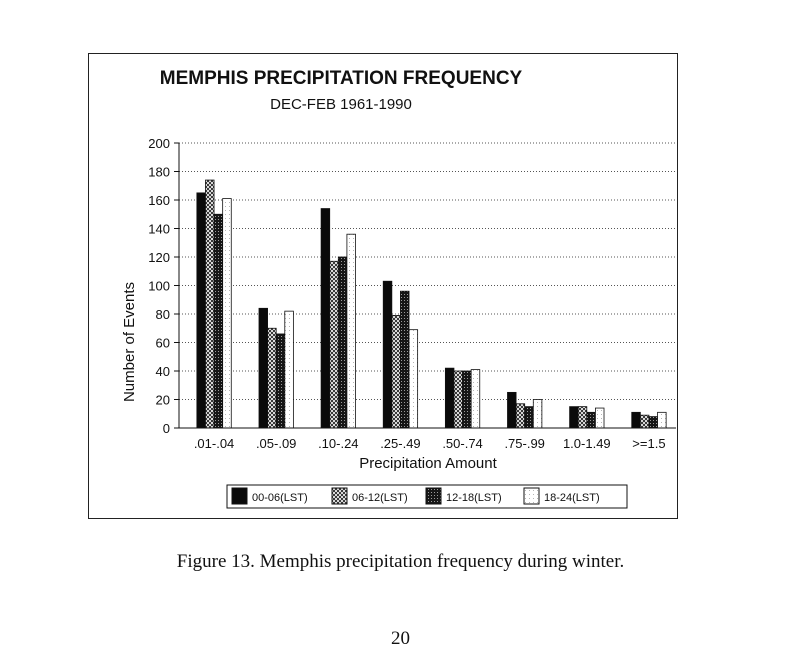 The image size is (801, 667). What do you see at coordinates (405, 359) in the screenshot?
I see `bar-12-18(LST)-.25-.49` at bounding box center [405, 359].